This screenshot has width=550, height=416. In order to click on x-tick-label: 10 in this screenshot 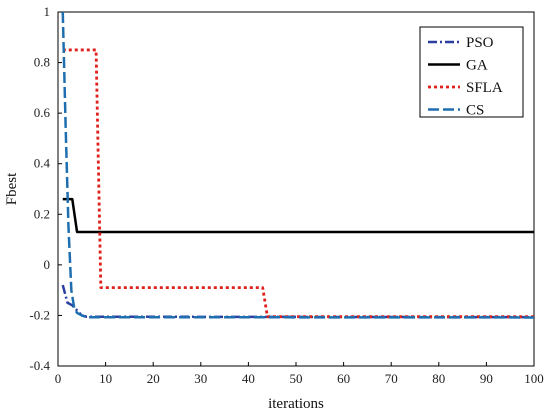, I will do `click(105, 378)`.